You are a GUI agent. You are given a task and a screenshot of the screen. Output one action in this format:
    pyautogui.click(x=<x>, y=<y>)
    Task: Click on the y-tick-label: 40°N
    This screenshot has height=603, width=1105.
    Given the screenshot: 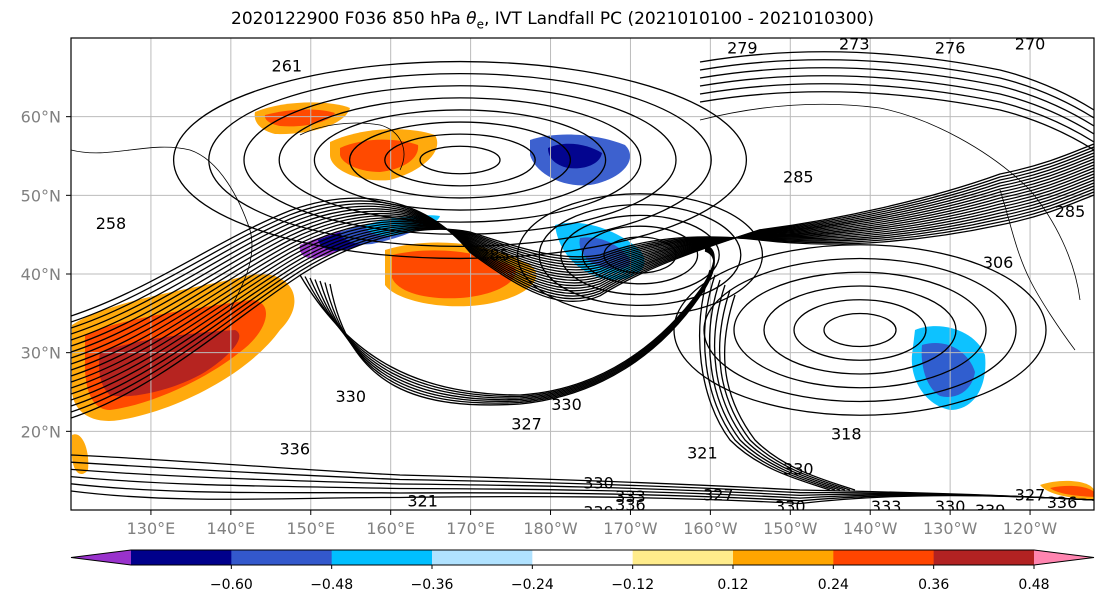 What is the action you would take?
    pyautogui.click(x=41, y=274)
    